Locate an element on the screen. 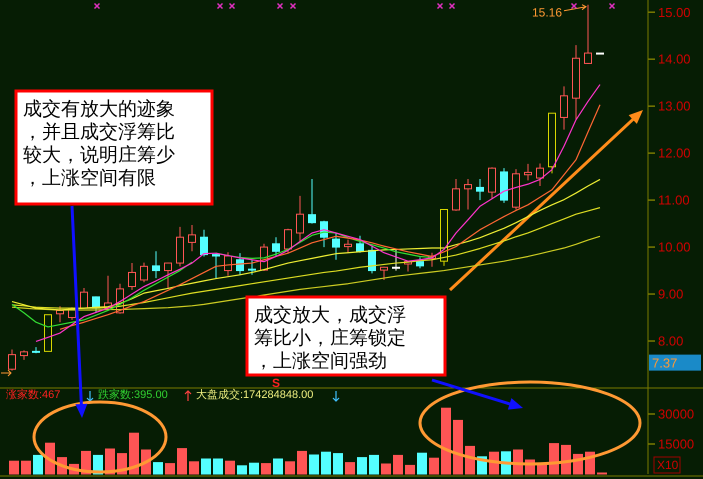  text: 7.37 is located at coordinates (665, 363).